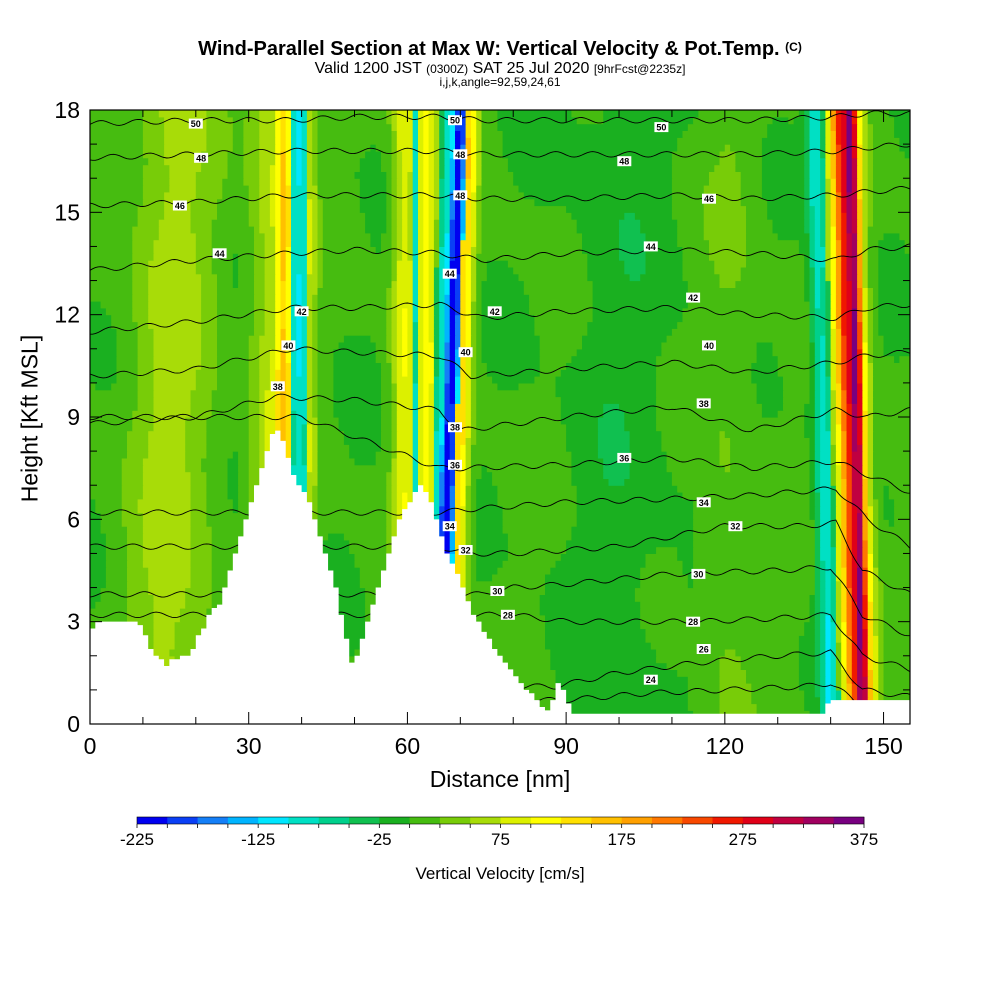  I want to click on contour-label-bg, so click(288, 345).